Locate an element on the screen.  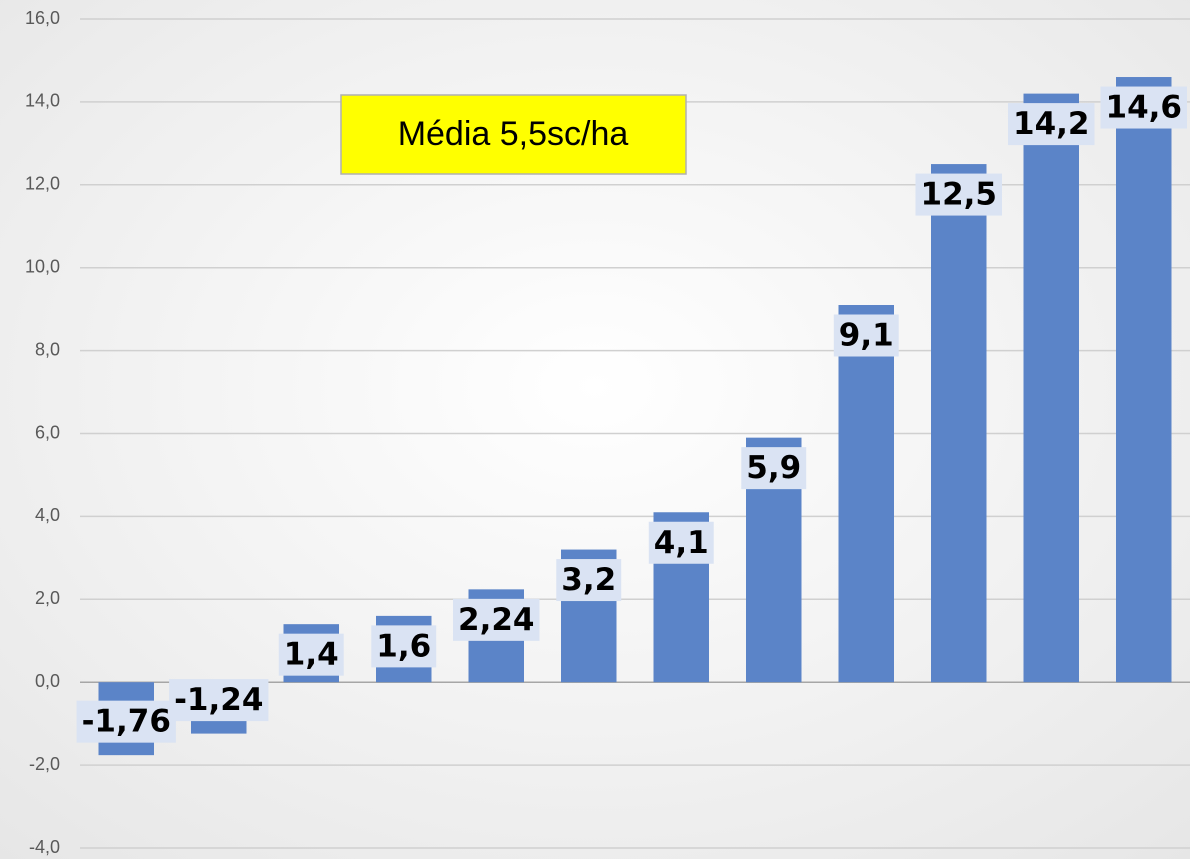
y-tick-label: 12,0 is located at coordinates (42, 184).